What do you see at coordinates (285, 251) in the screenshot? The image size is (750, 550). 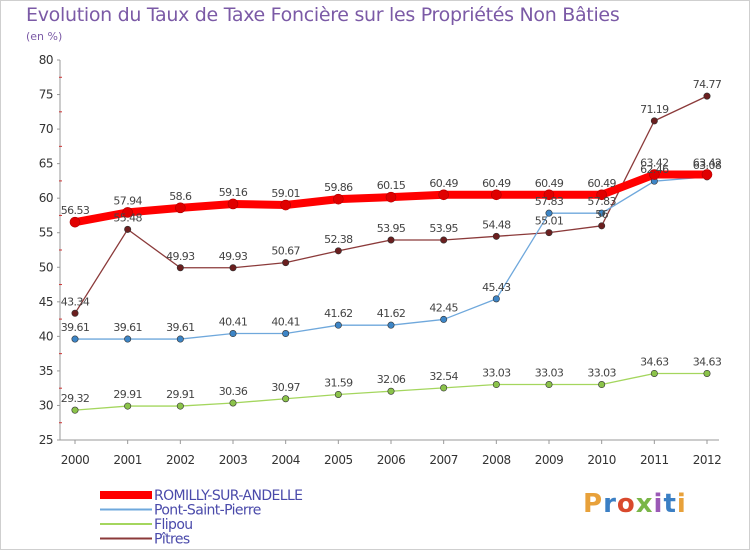 I see `data-label: 50.67` at bounding box center [285, 251].